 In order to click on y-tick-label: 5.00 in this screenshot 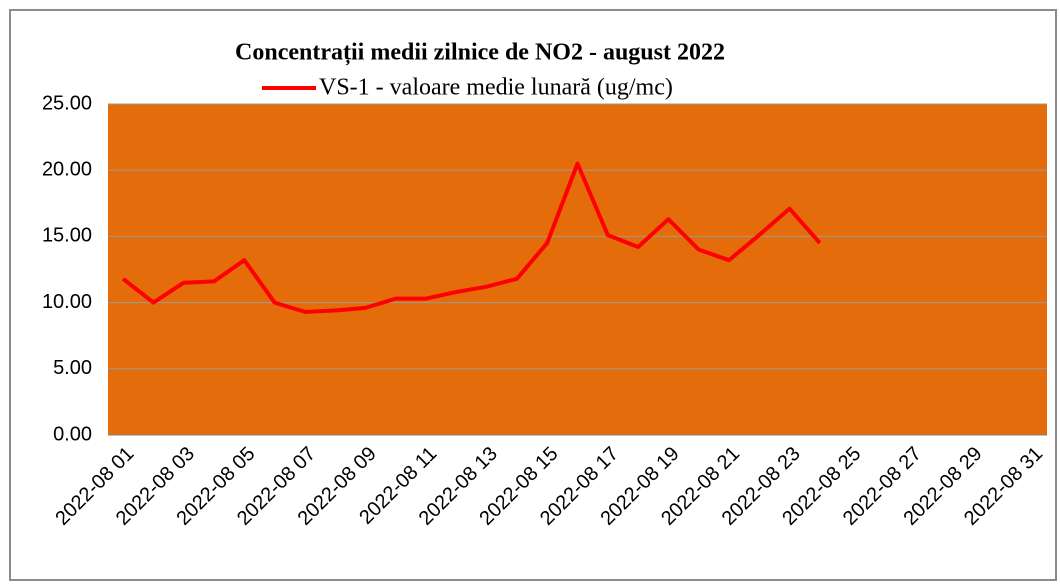, I will do `click(72, 368)`.